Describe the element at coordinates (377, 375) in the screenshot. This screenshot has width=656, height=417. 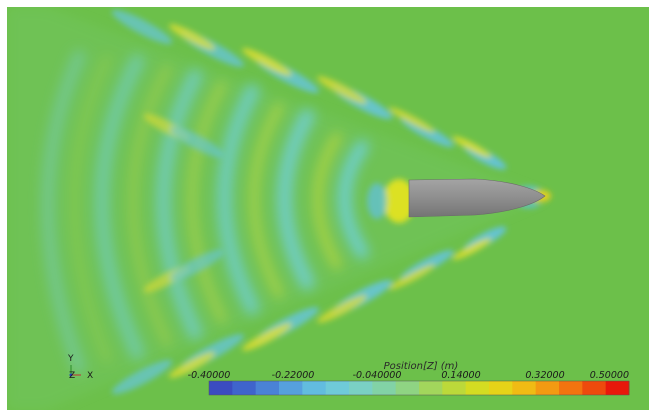
I see `color-bar-tick-label: -0.040000` at that location.